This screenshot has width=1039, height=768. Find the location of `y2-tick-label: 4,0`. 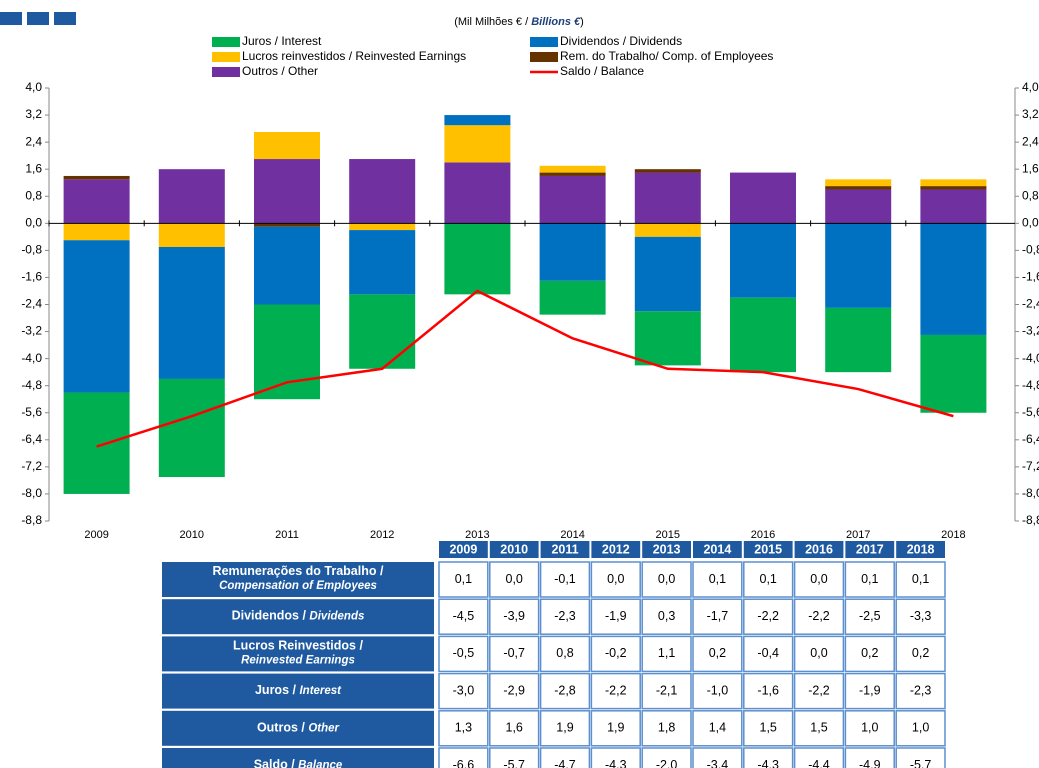

y2-tick-label: 4,0 is located at coordinates (1030, 87).